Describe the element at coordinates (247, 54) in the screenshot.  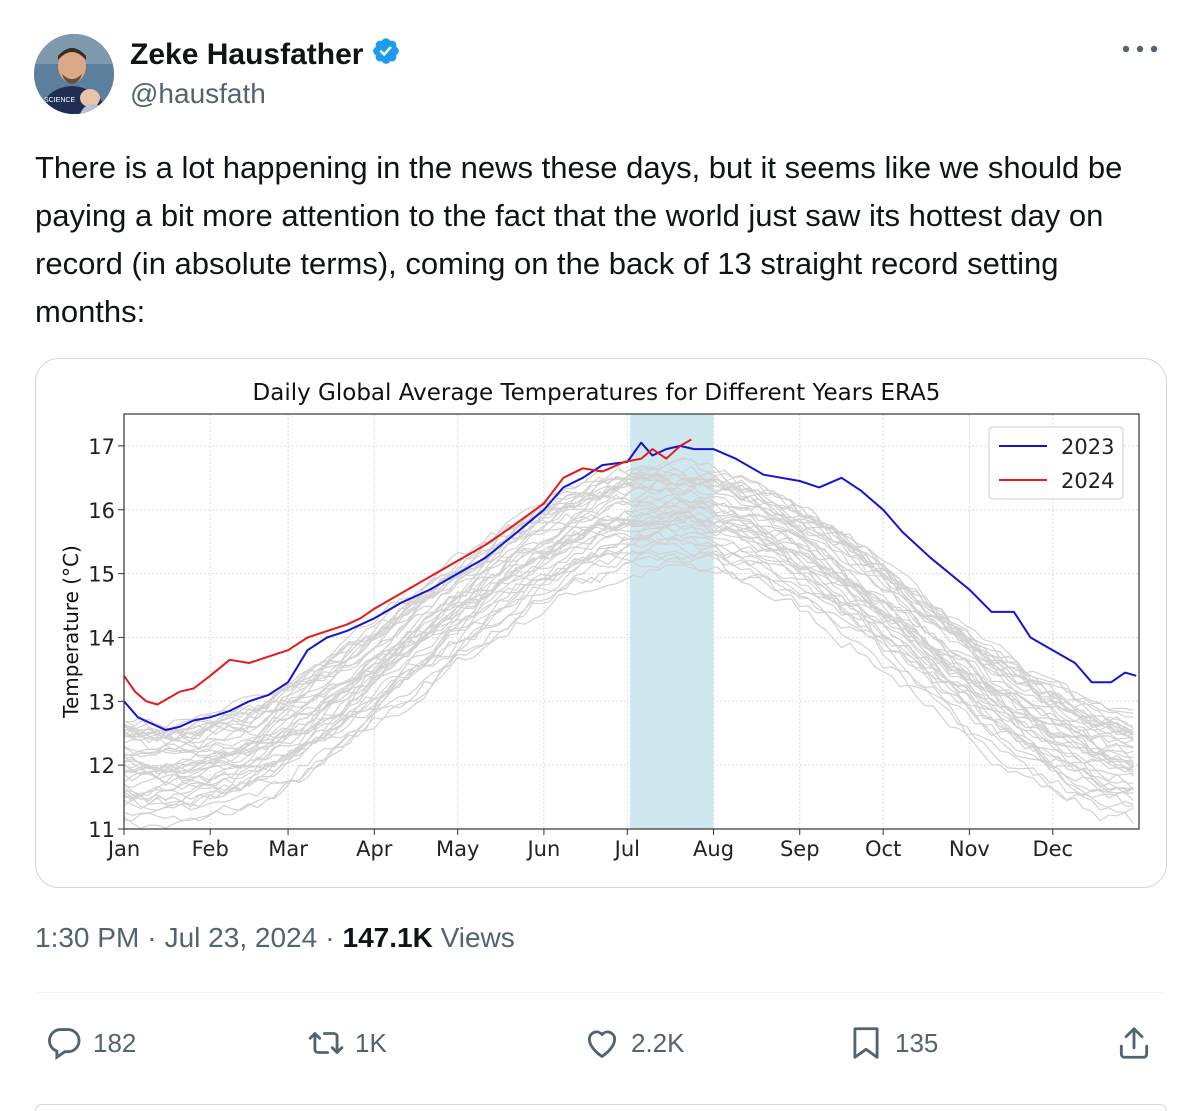
I see `author-name: Zeke Hausfather` at that location.